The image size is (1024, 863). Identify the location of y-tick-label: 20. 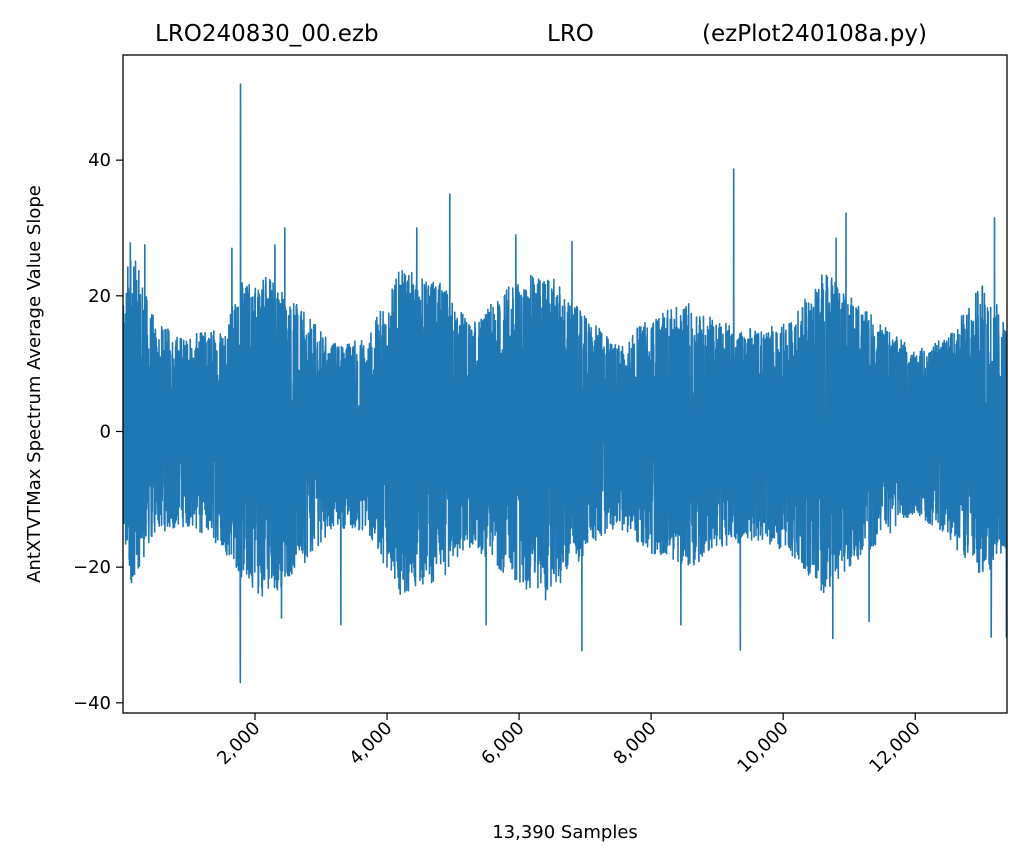
(99, 296).